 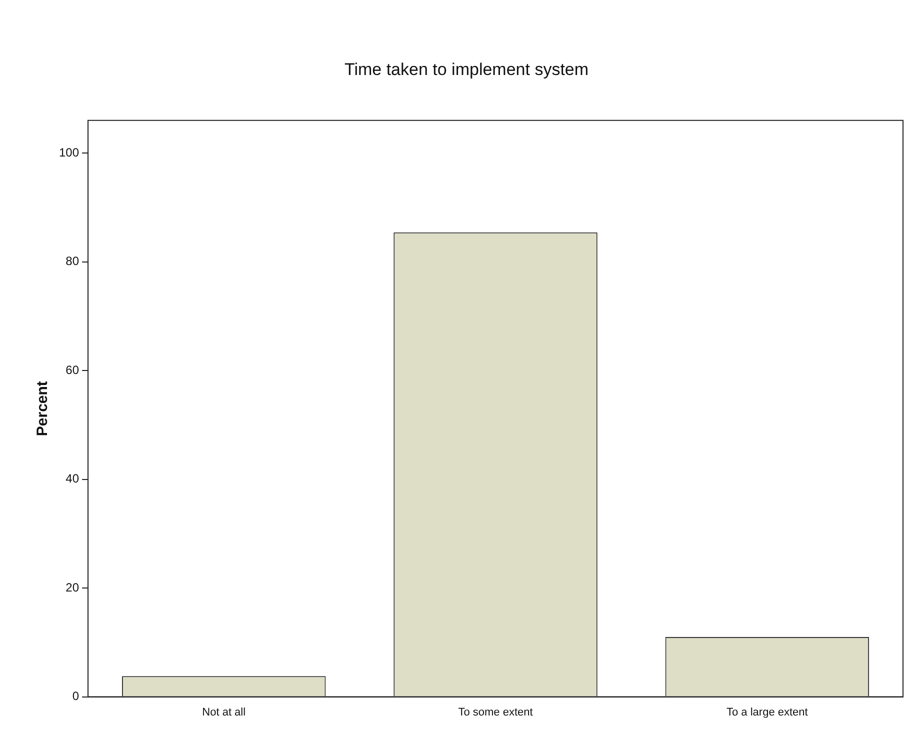 What do you see at coordinates (76, 696) in the screenshot?
I see `y-tick-label: 0` at bounding box center [76, 696].